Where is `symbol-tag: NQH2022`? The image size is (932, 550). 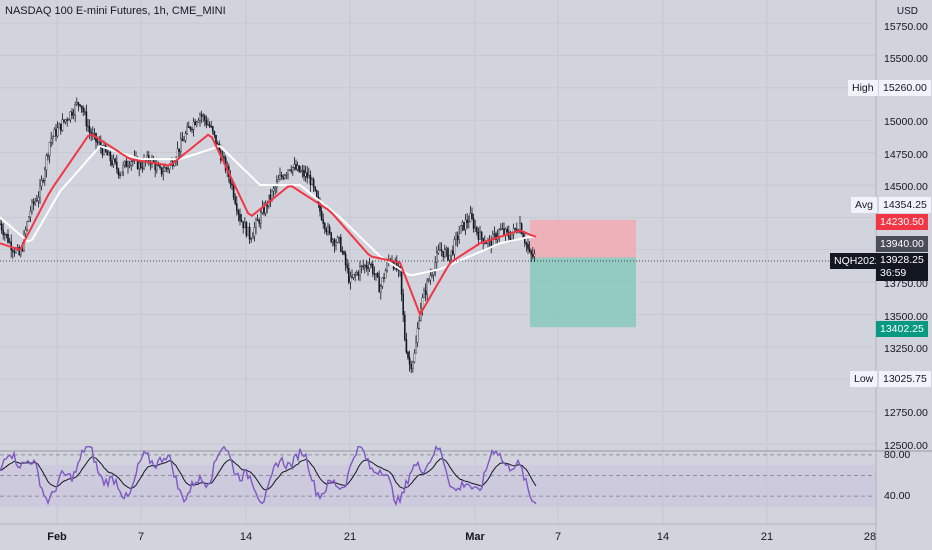 symbol-tag: NQH2022 is located at coordinates (857, 261).